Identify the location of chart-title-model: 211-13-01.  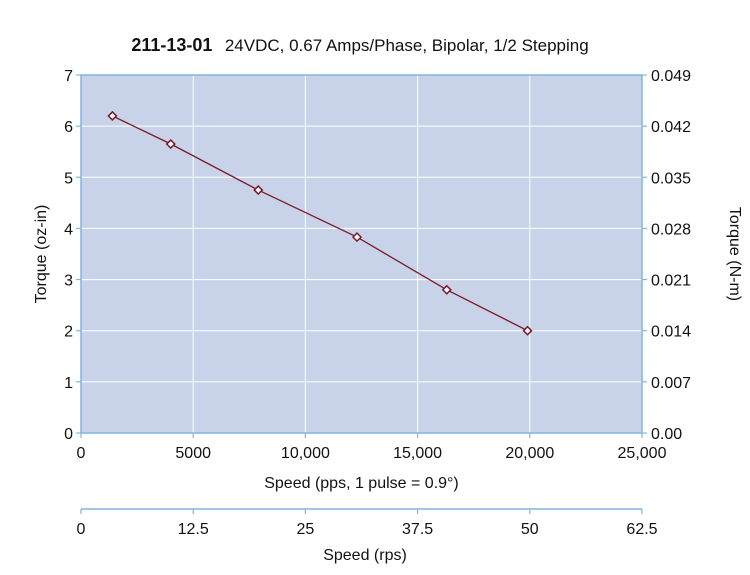
(171, 45).